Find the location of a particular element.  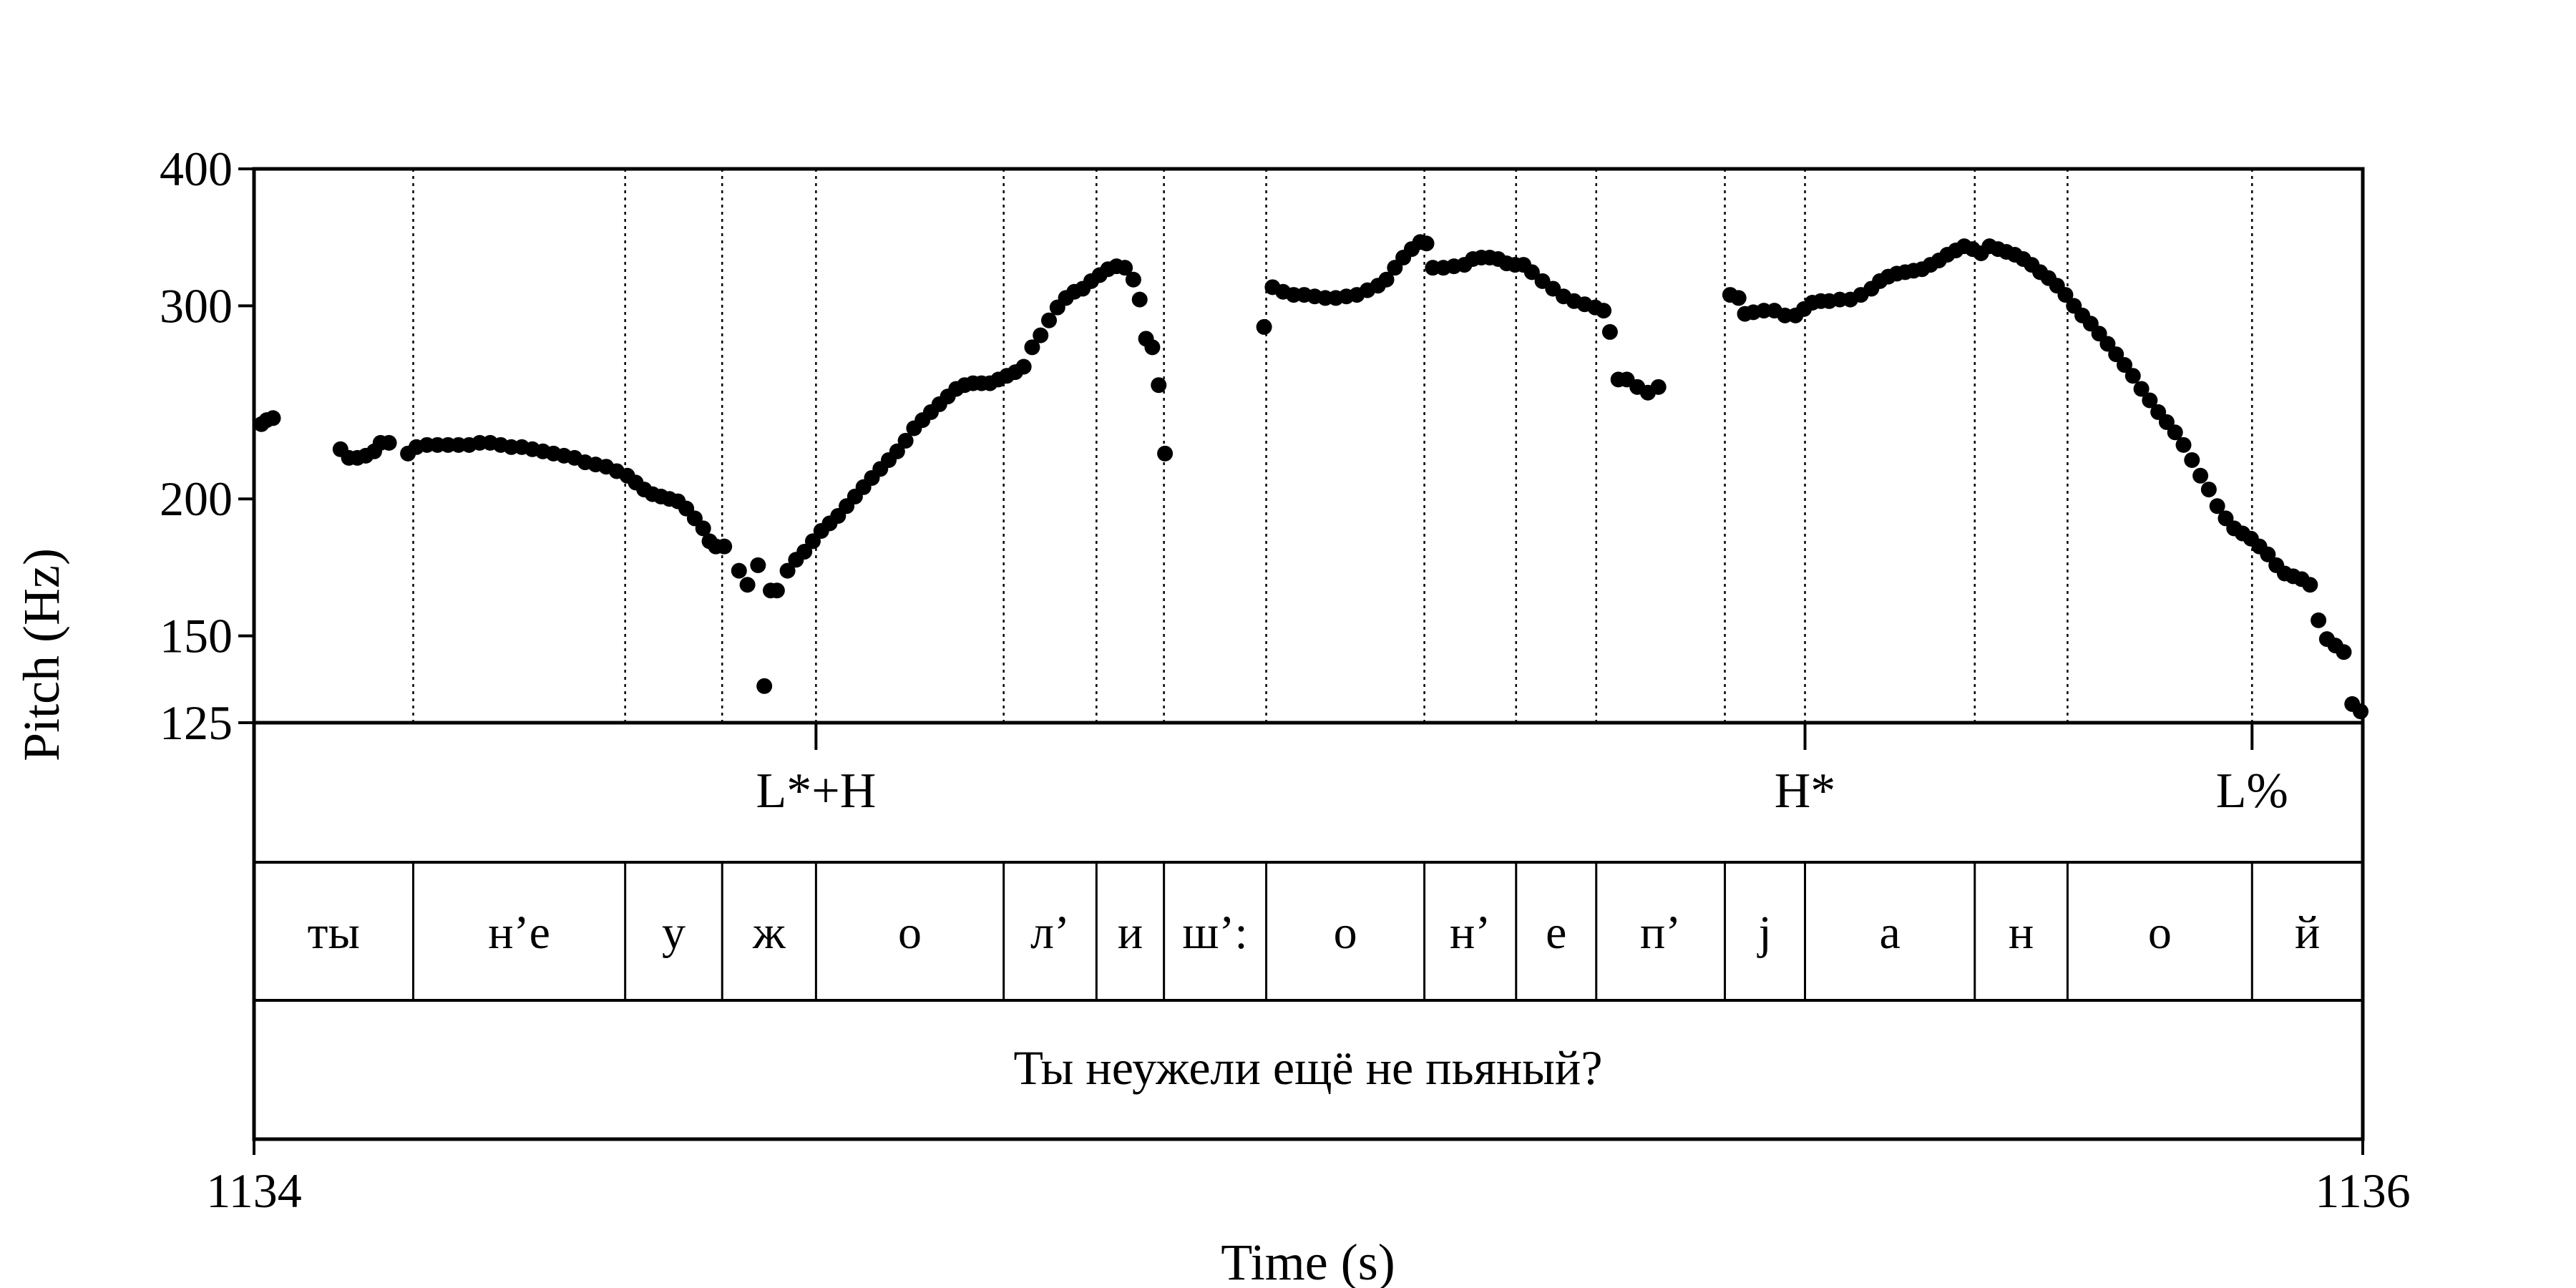

segment-label: й is located at coordinates (2307, 933).